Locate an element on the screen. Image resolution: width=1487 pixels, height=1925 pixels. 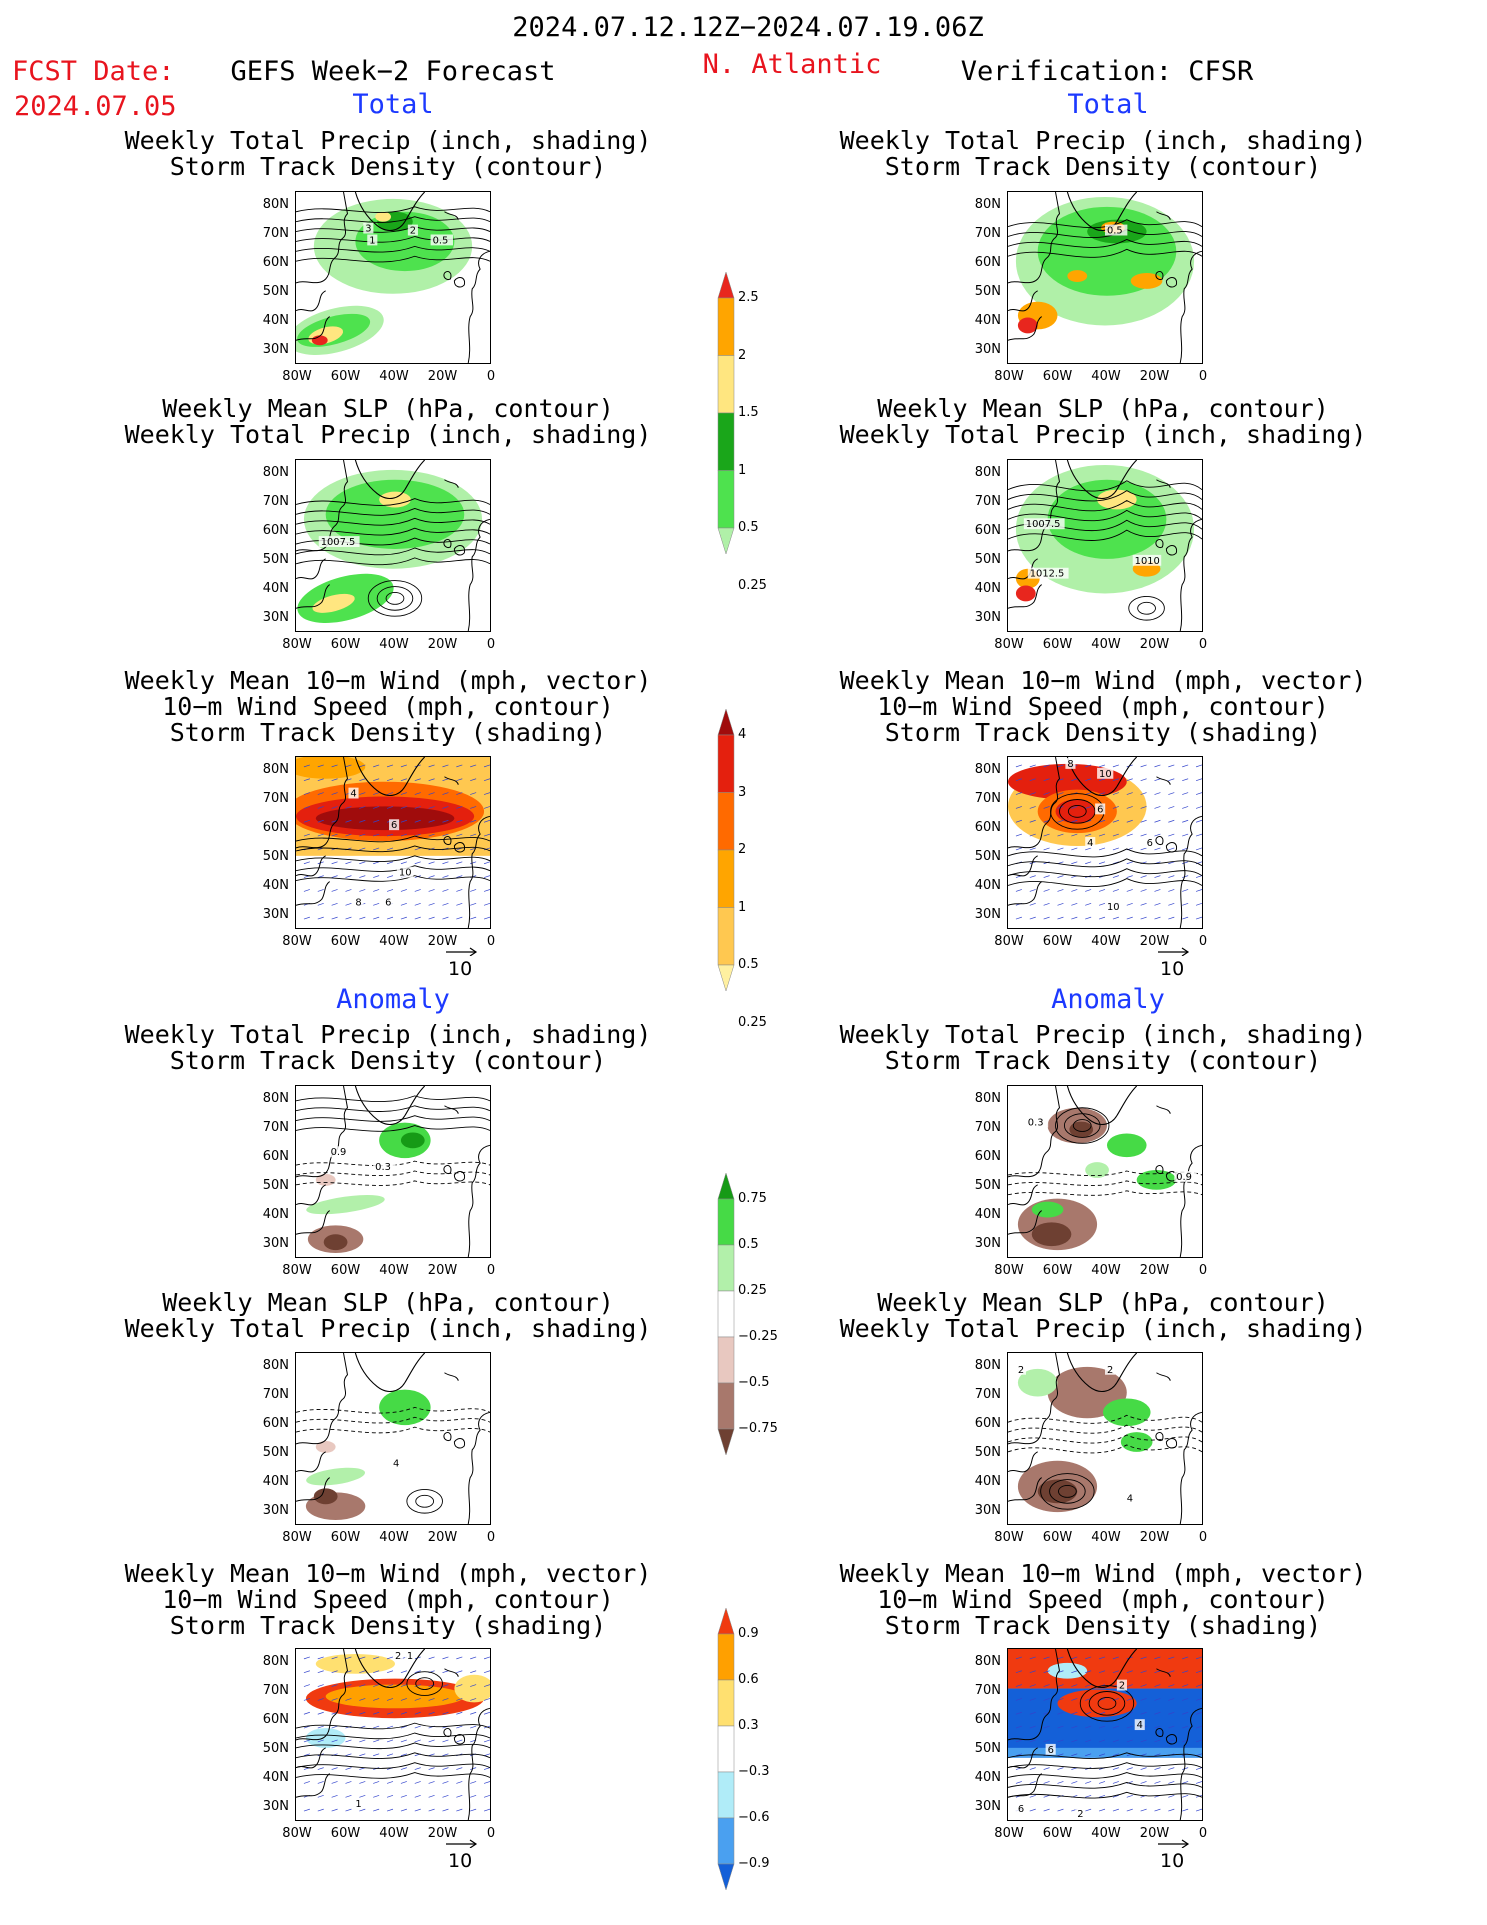
contour-label: 1010 is located at coordinates (1147, 560).